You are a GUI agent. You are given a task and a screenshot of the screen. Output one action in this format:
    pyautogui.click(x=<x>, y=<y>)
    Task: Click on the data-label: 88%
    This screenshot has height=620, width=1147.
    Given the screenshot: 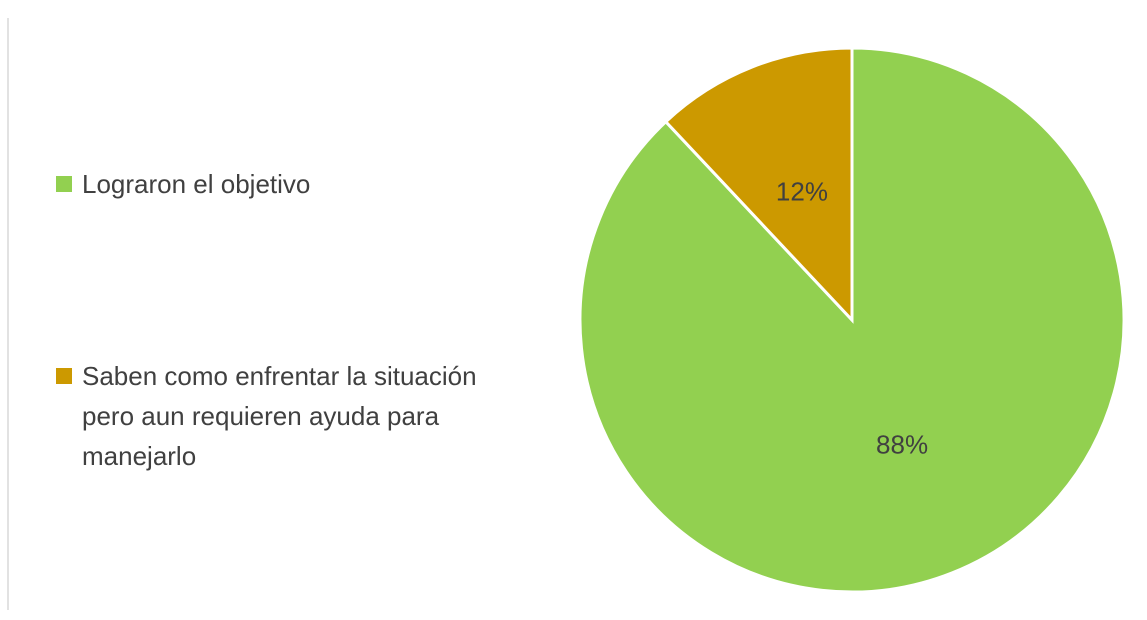 What is the action you would take?
    pyautogui.click(x=902, y=444)
    